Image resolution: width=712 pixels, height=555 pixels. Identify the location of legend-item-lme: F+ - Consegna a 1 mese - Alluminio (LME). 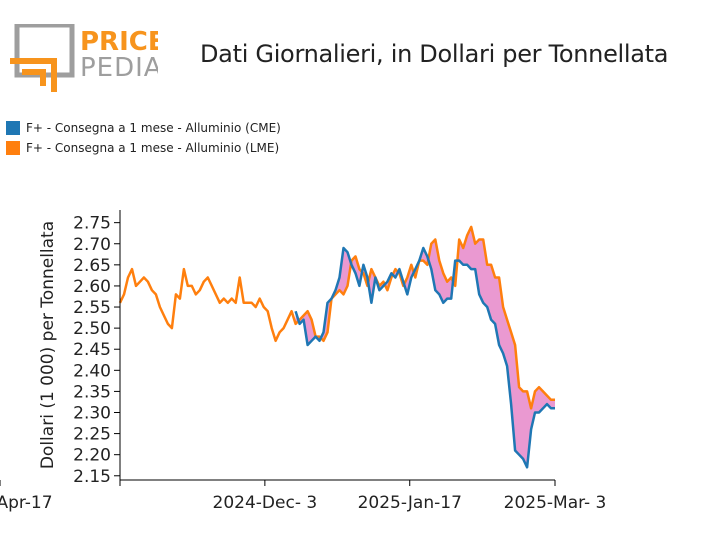
(143, 148).